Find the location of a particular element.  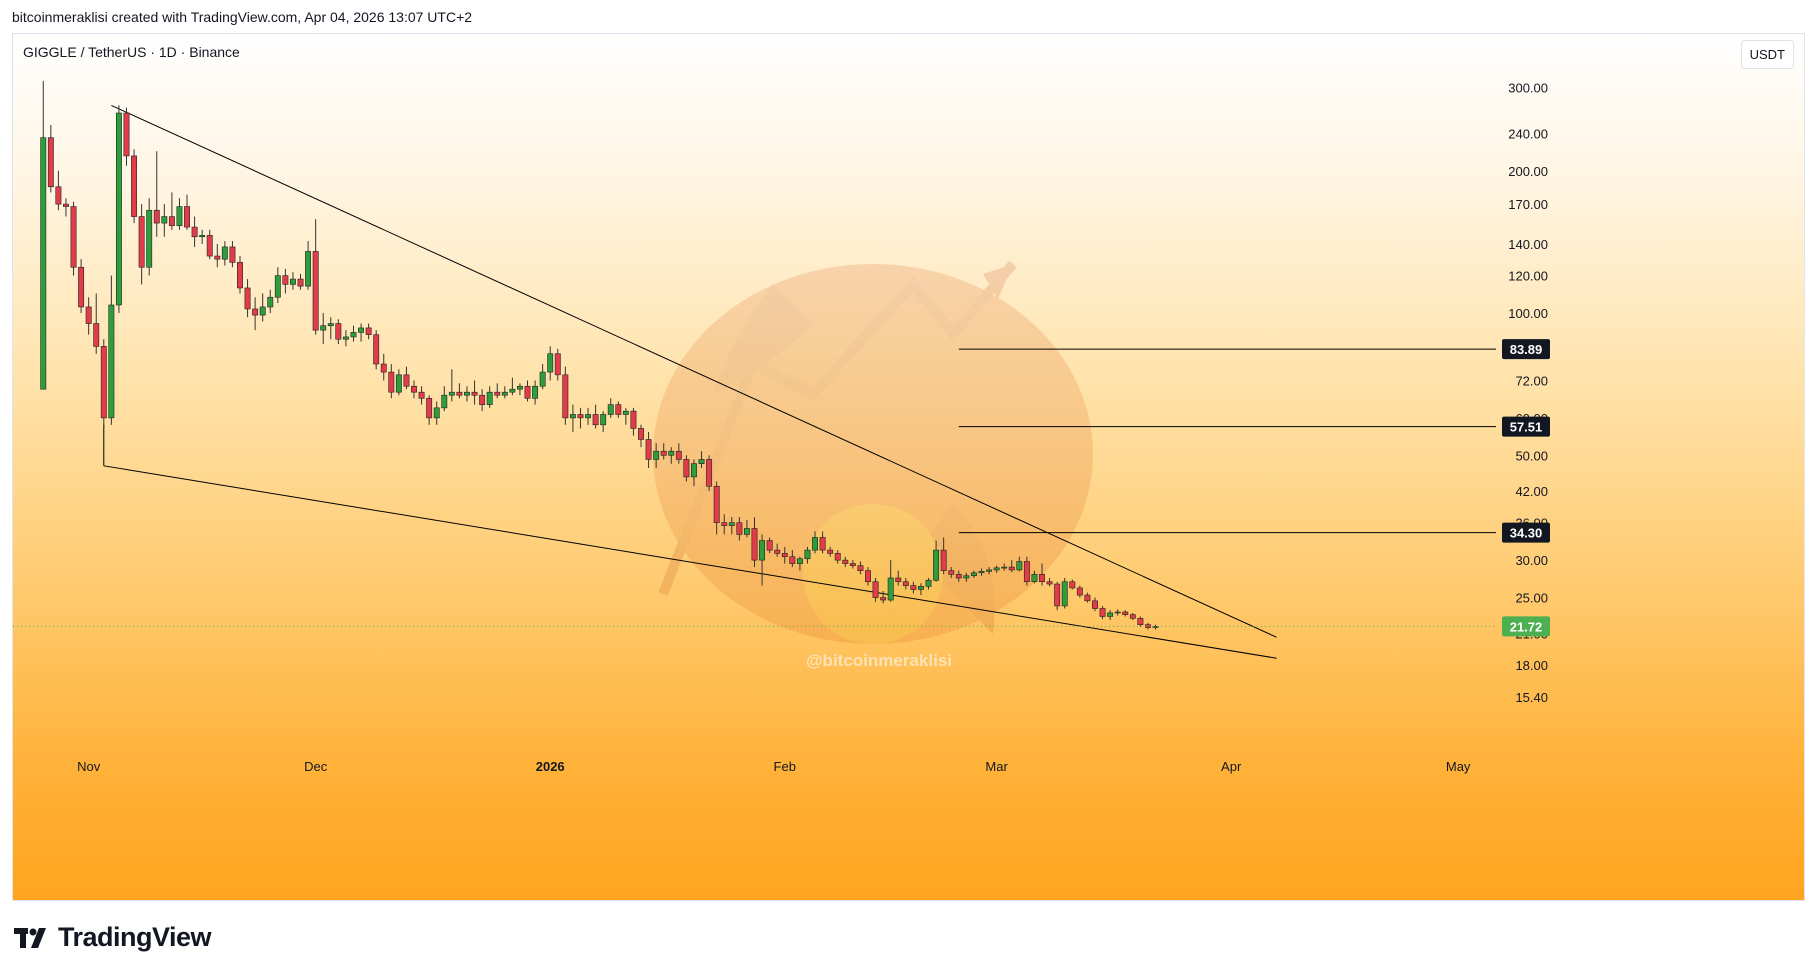

x-tick-label: Dec is located at coordinates (316, 766).